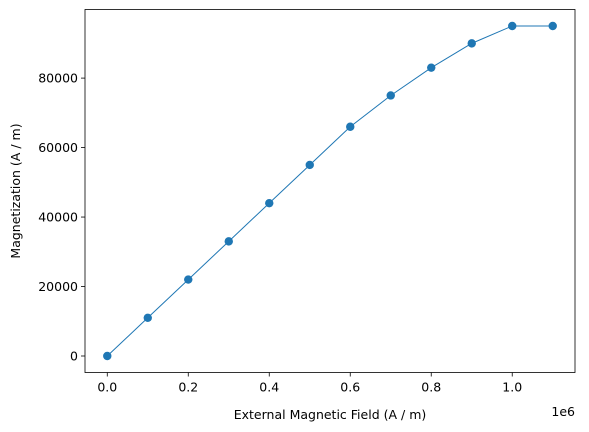 Image resolution: width=589 pixels, height=432 pixels. What do you see at coordinates (563, 411) in the screenshot?
I see `x-axis-offset-label: 1e6` at bounding box center [563, 411].